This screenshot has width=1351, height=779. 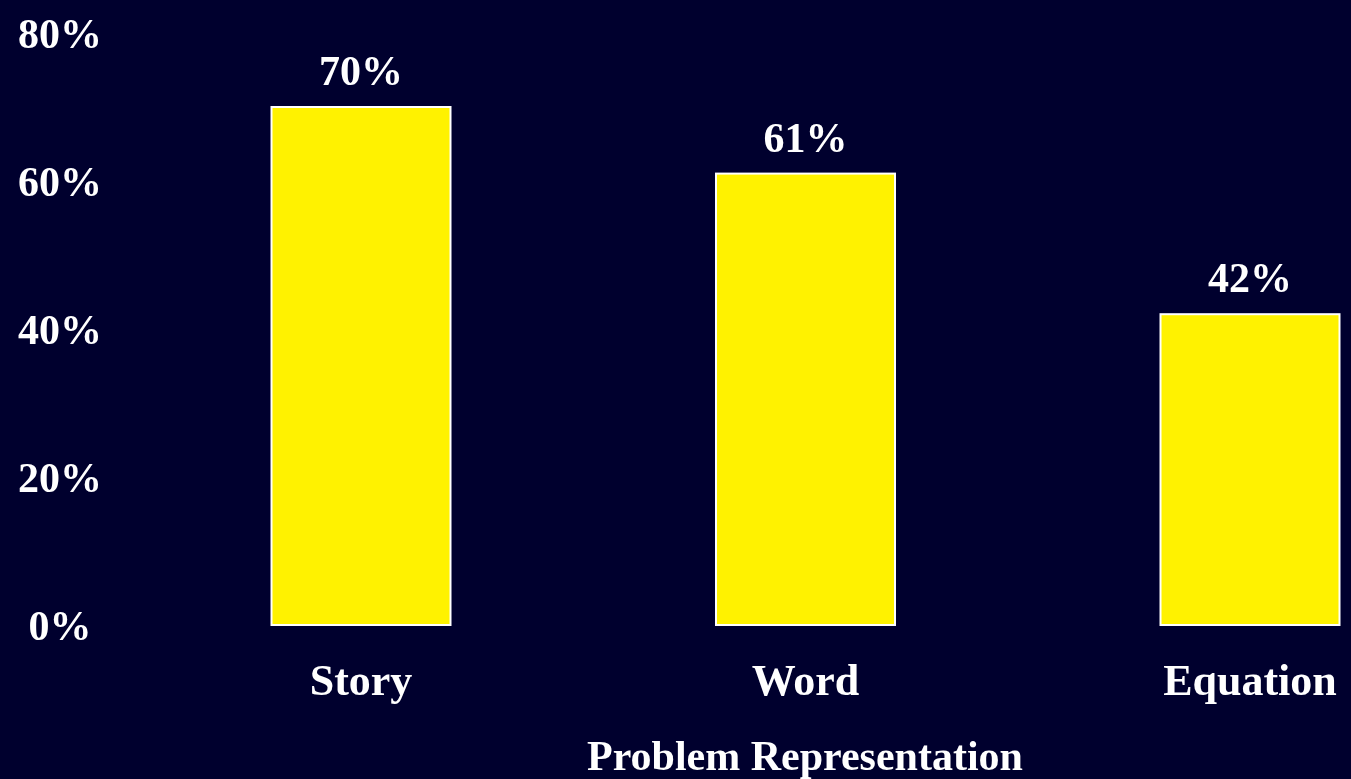 I want to click on y-tick-label: 20%, so click(x=60, y=477).